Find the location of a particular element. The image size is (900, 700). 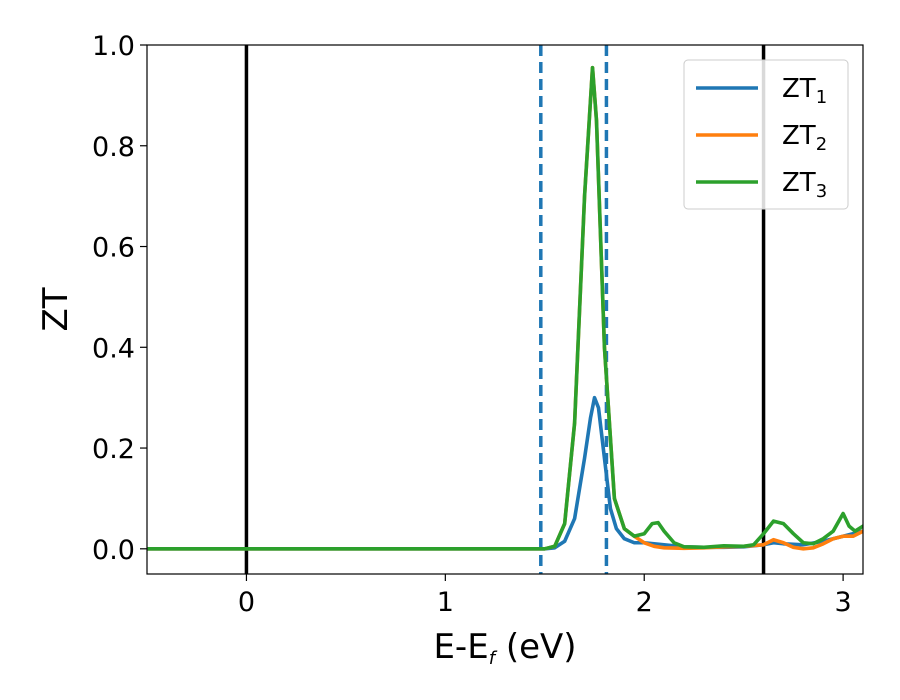

y-tick-label: 0.6 is located at coordinates (113, 248).